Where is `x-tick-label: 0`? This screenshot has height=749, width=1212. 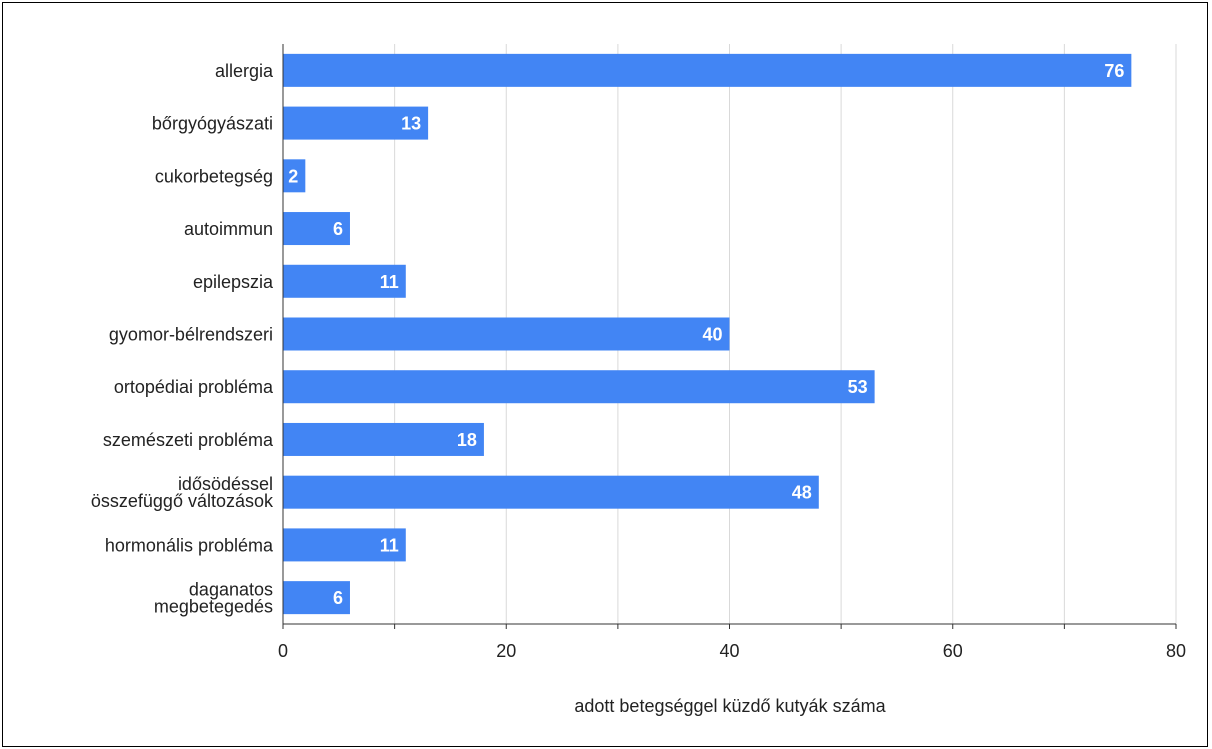
x-tick-label: 0 is located at coordinates (283, 651).